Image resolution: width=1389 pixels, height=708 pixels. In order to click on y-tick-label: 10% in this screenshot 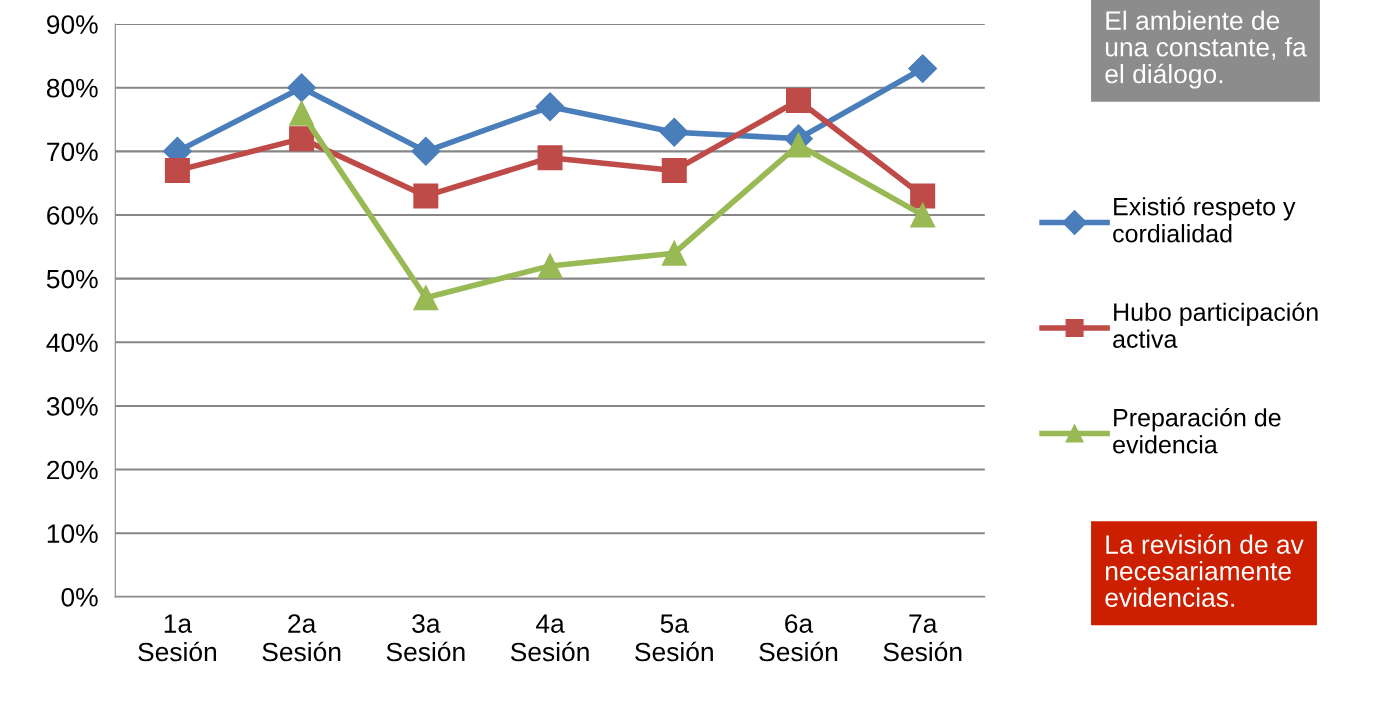, I will do `click(72, 534)`.